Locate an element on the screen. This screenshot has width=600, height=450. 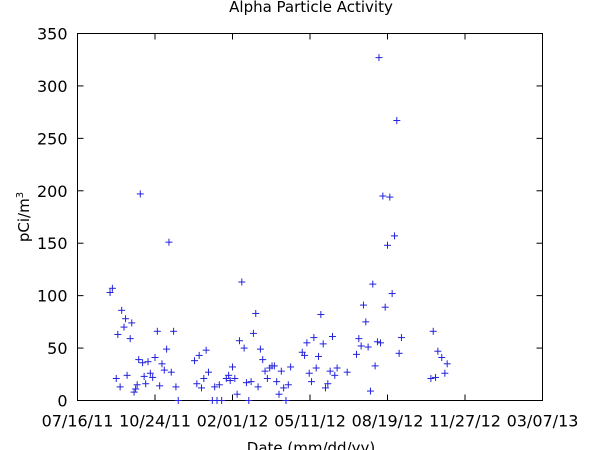
y-axis-label: pCi/m3 is located at coordinates (24, 217).